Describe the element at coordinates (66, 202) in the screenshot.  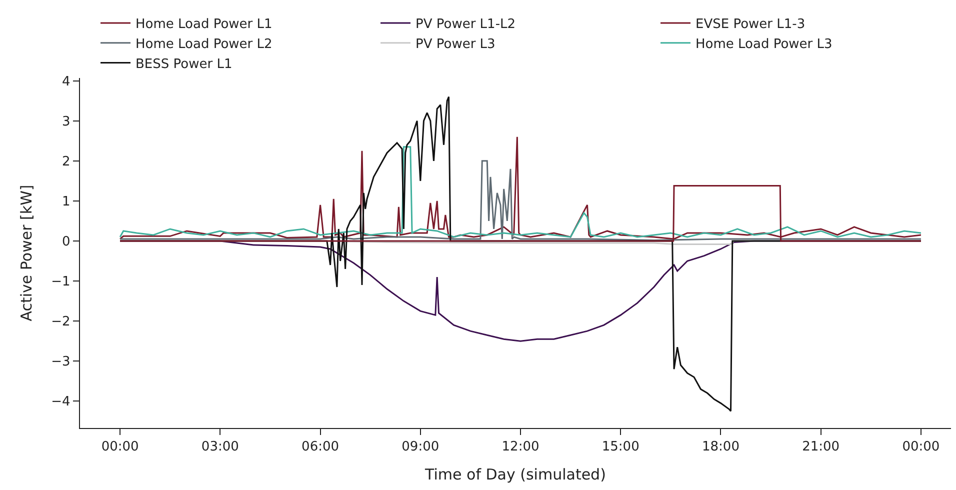
I see `y-tick-label: 1` at that location.